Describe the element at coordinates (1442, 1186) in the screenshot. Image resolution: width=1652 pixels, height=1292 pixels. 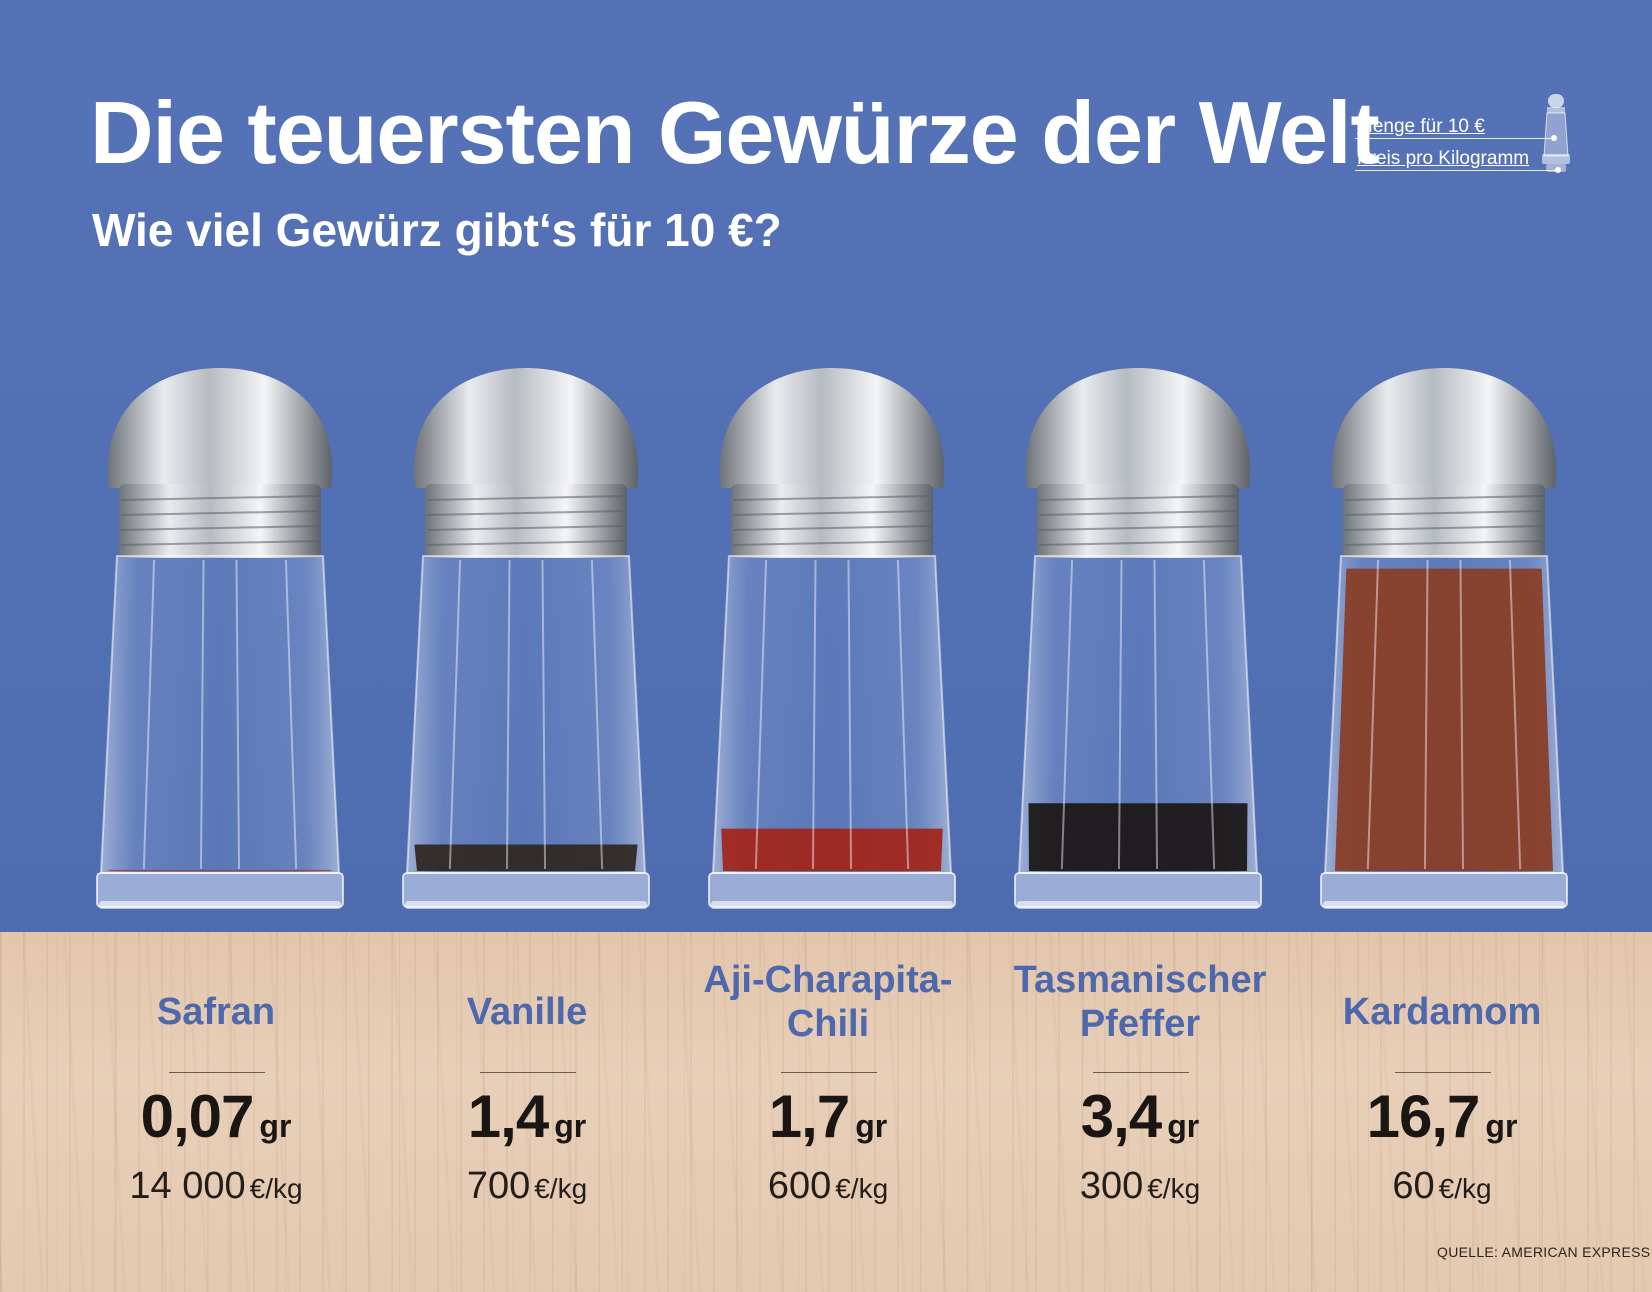
I see `price-per-kg: 60 €/kg` at that location.